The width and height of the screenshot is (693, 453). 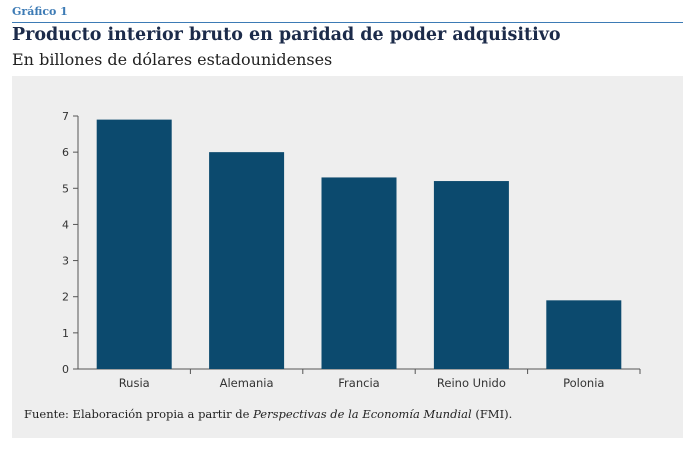 What do you see at coordinates (65, 333) in the screenshot?
I see `y-tick-label: 1` at bounding box center [65, 333].